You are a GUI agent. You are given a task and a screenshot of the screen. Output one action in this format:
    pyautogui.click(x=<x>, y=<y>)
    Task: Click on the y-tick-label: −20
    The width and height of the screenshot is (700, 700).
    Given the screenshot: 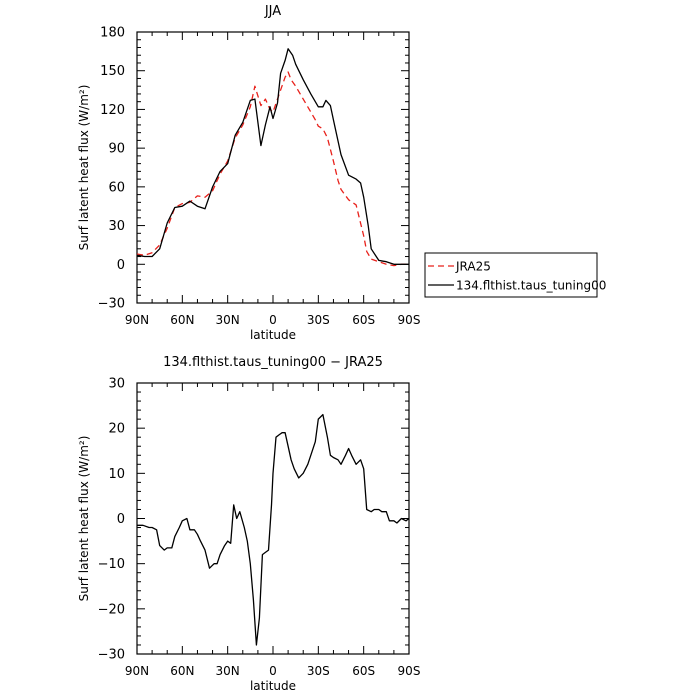 What is the action you would take?
    pyautogui.click(x=111, y=609)
    